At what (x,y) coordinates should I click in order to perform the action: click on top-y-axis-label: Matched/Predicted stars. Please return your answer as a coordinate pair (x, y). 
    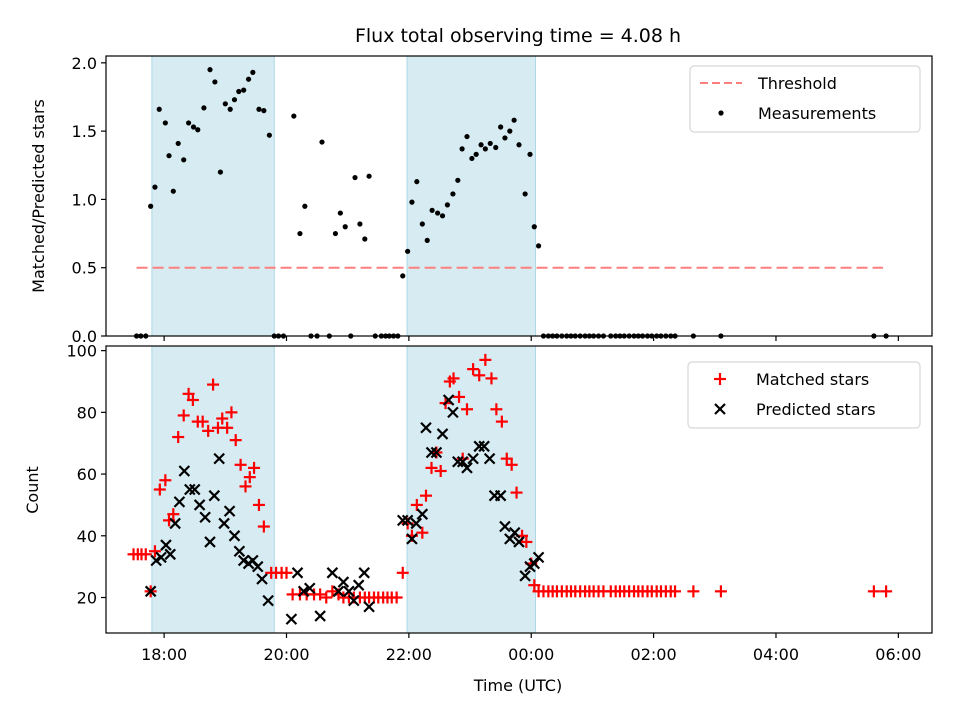
    Looking at the image, I should click on (38, 196).